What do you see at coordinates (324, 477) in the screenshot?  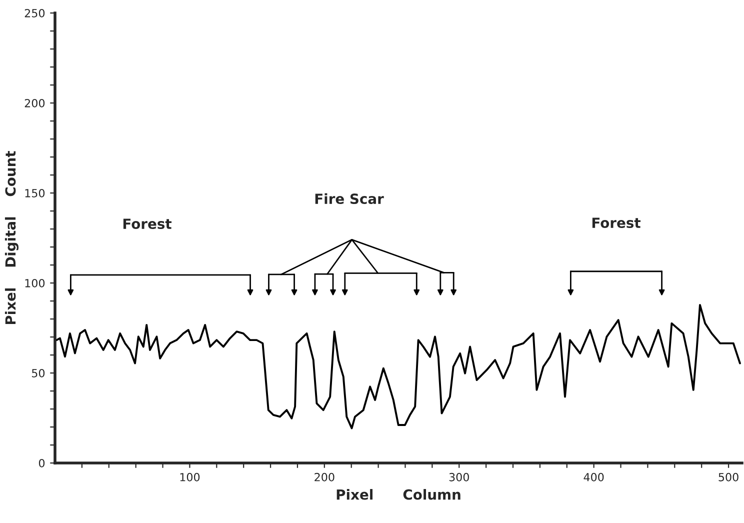 I see `x-tick-label: 200` at bounding box center [324, 477].